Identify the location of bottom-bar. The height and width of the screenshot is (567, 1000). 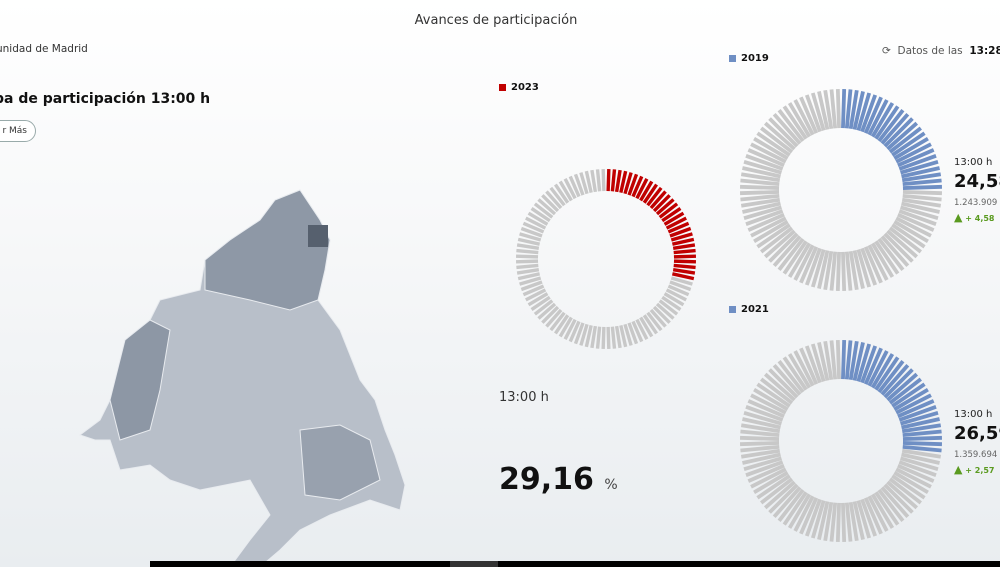
(575, 564).